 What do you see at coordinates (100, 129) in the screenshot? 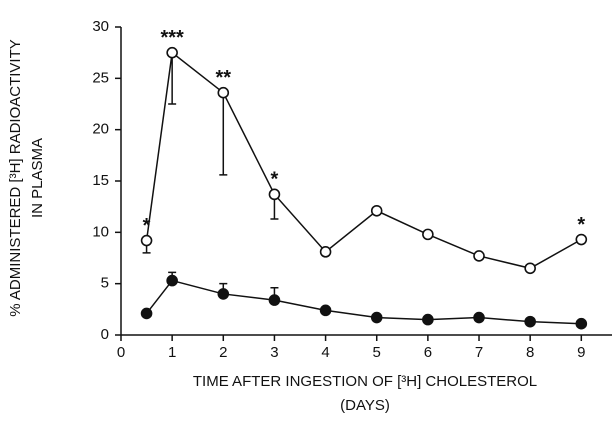
I see `y-tick-label: 20` at bounding box center [100, 129].